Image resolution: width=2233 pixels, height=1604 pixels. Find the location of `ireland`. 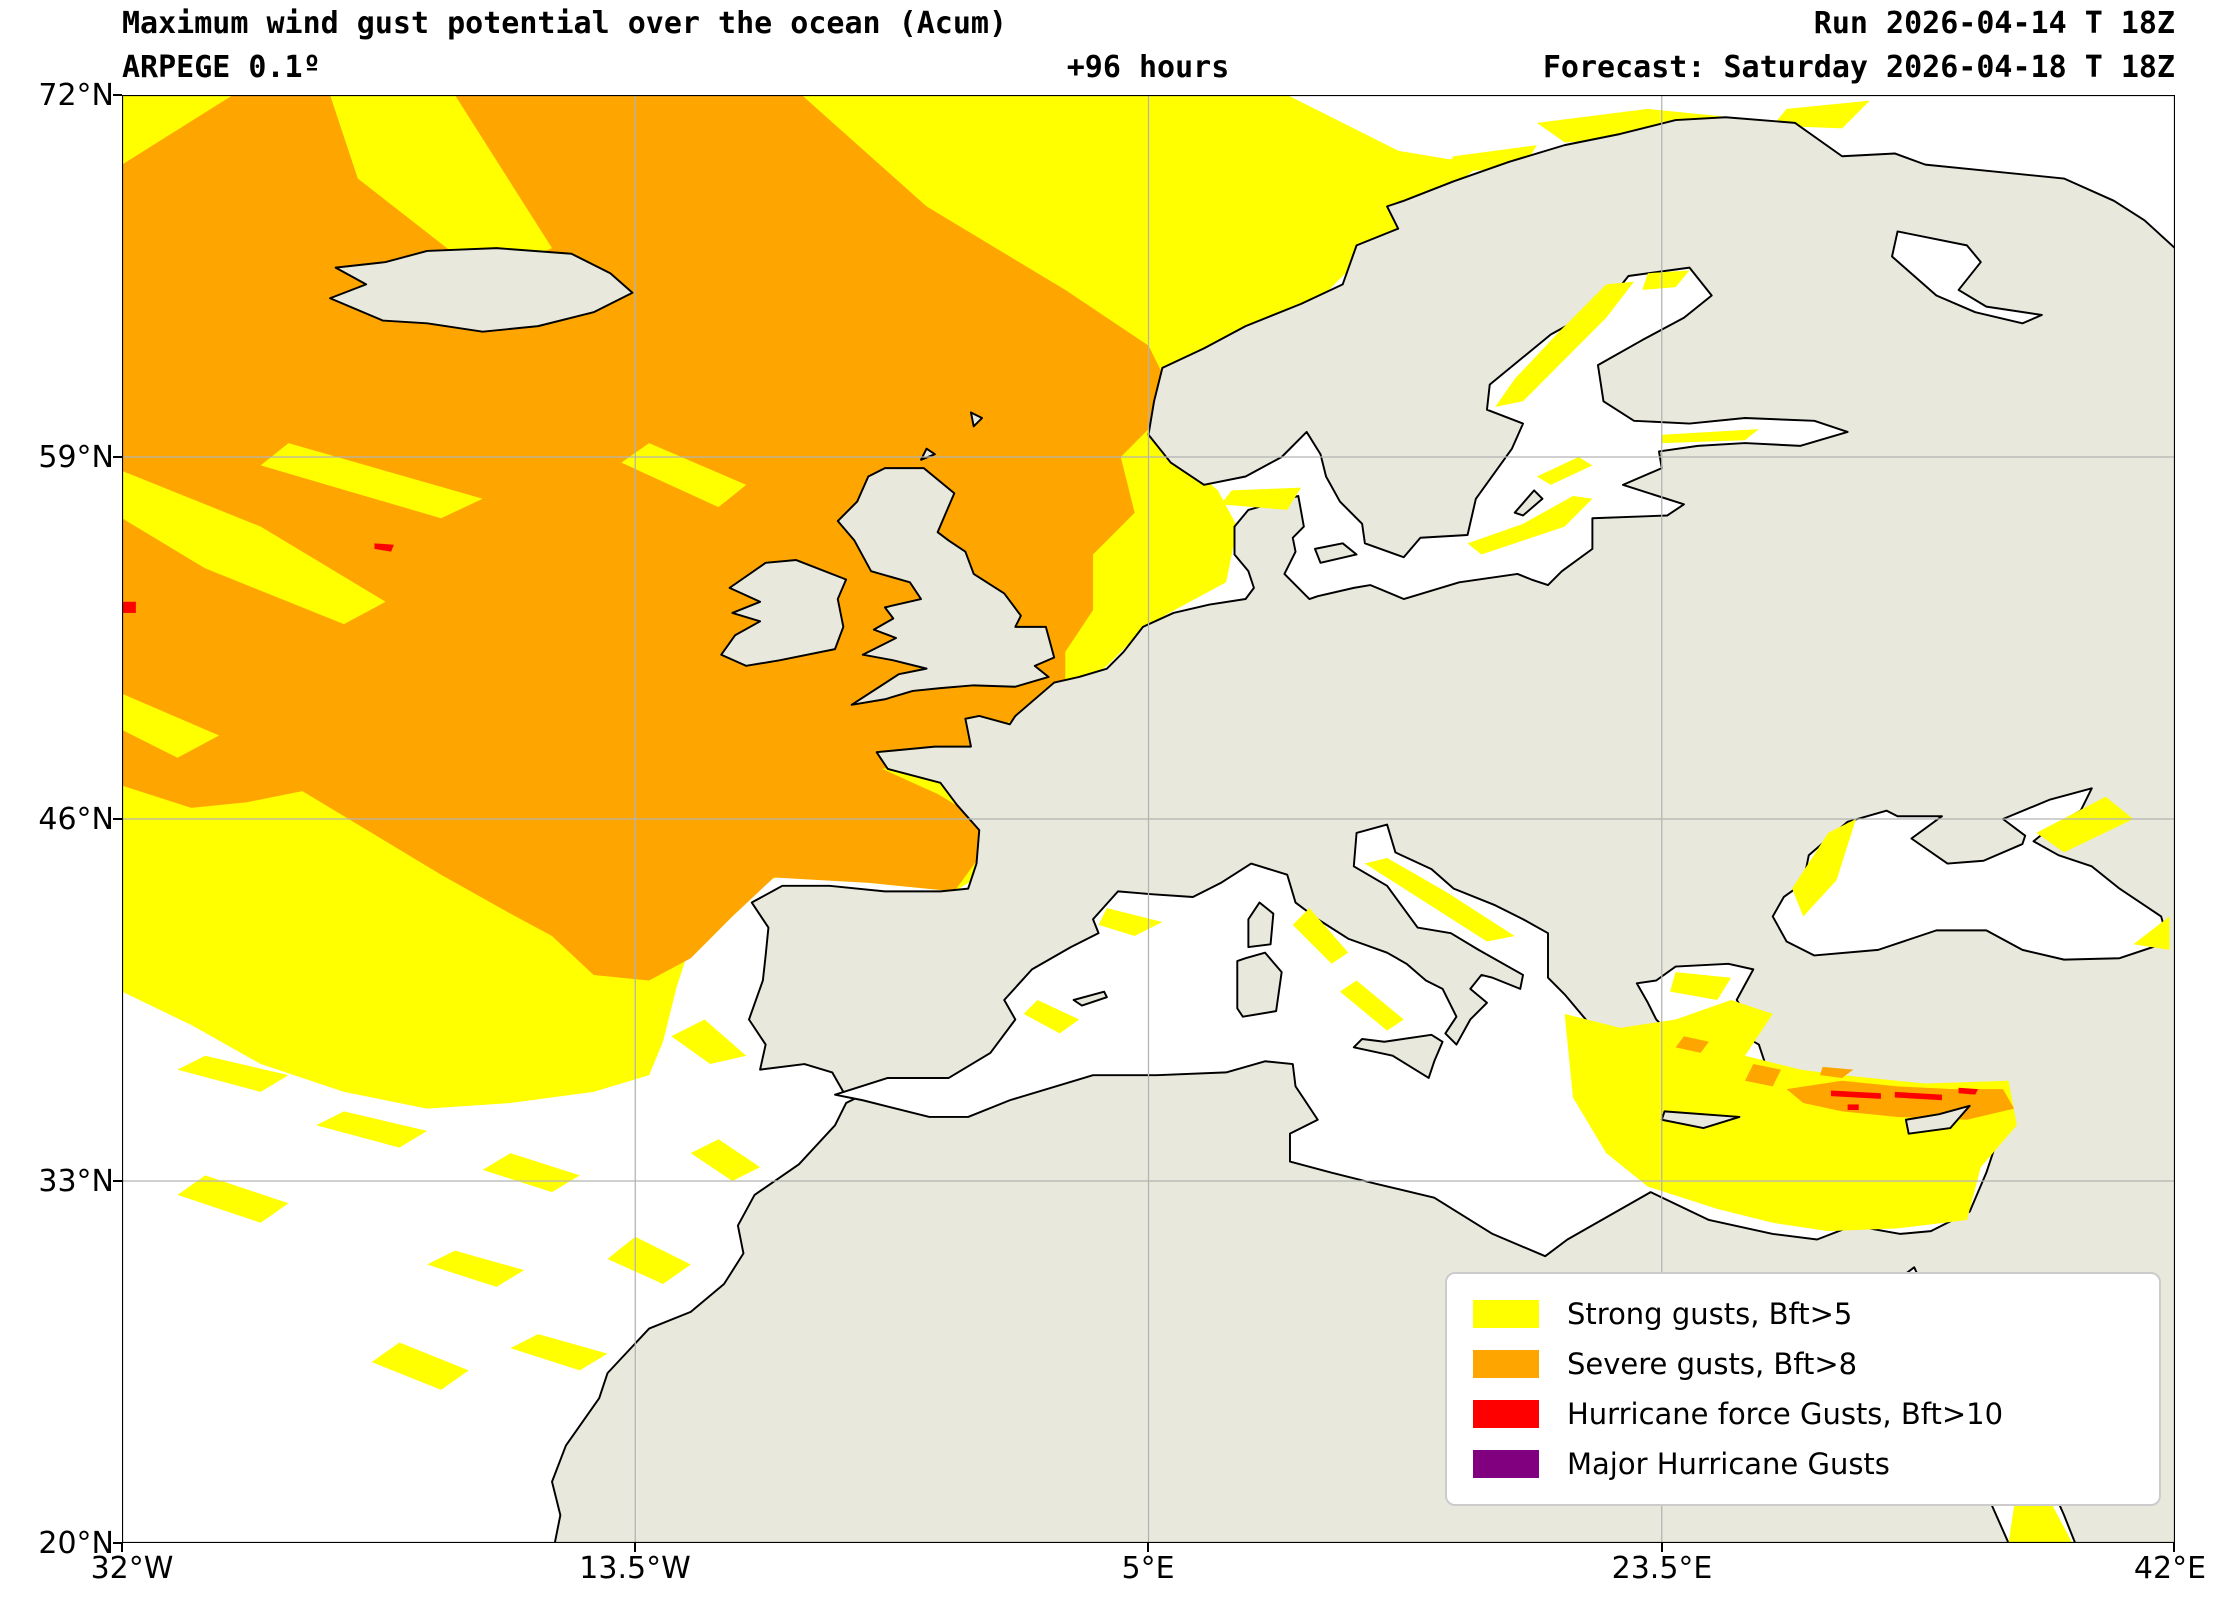

ireland is located at coordinates (784, 613).